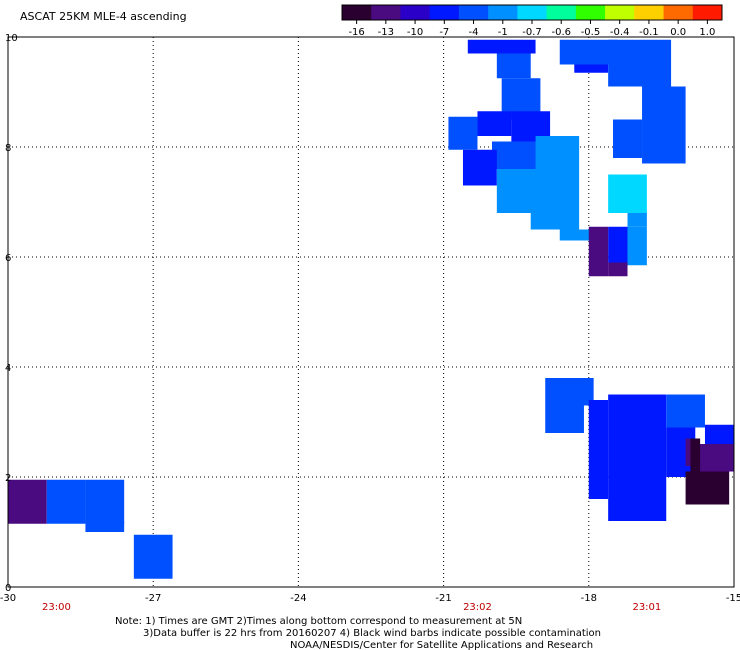 This screenshot has width=740, height=650. What do you see at coordinates (503, 32) in the screenshot?
I see `colorbar-label: -1` at bounding box center [503, 32].